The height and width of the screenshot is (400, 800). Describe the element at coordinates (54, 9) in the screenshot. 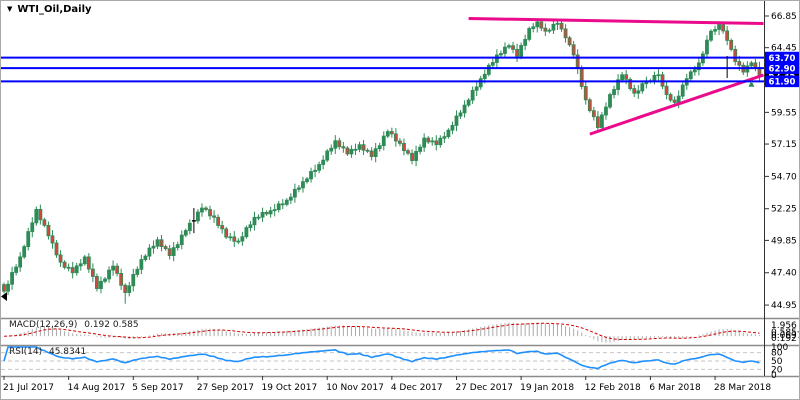

I see `symbol-title-text: WTI_Oil,Daily` at that location.